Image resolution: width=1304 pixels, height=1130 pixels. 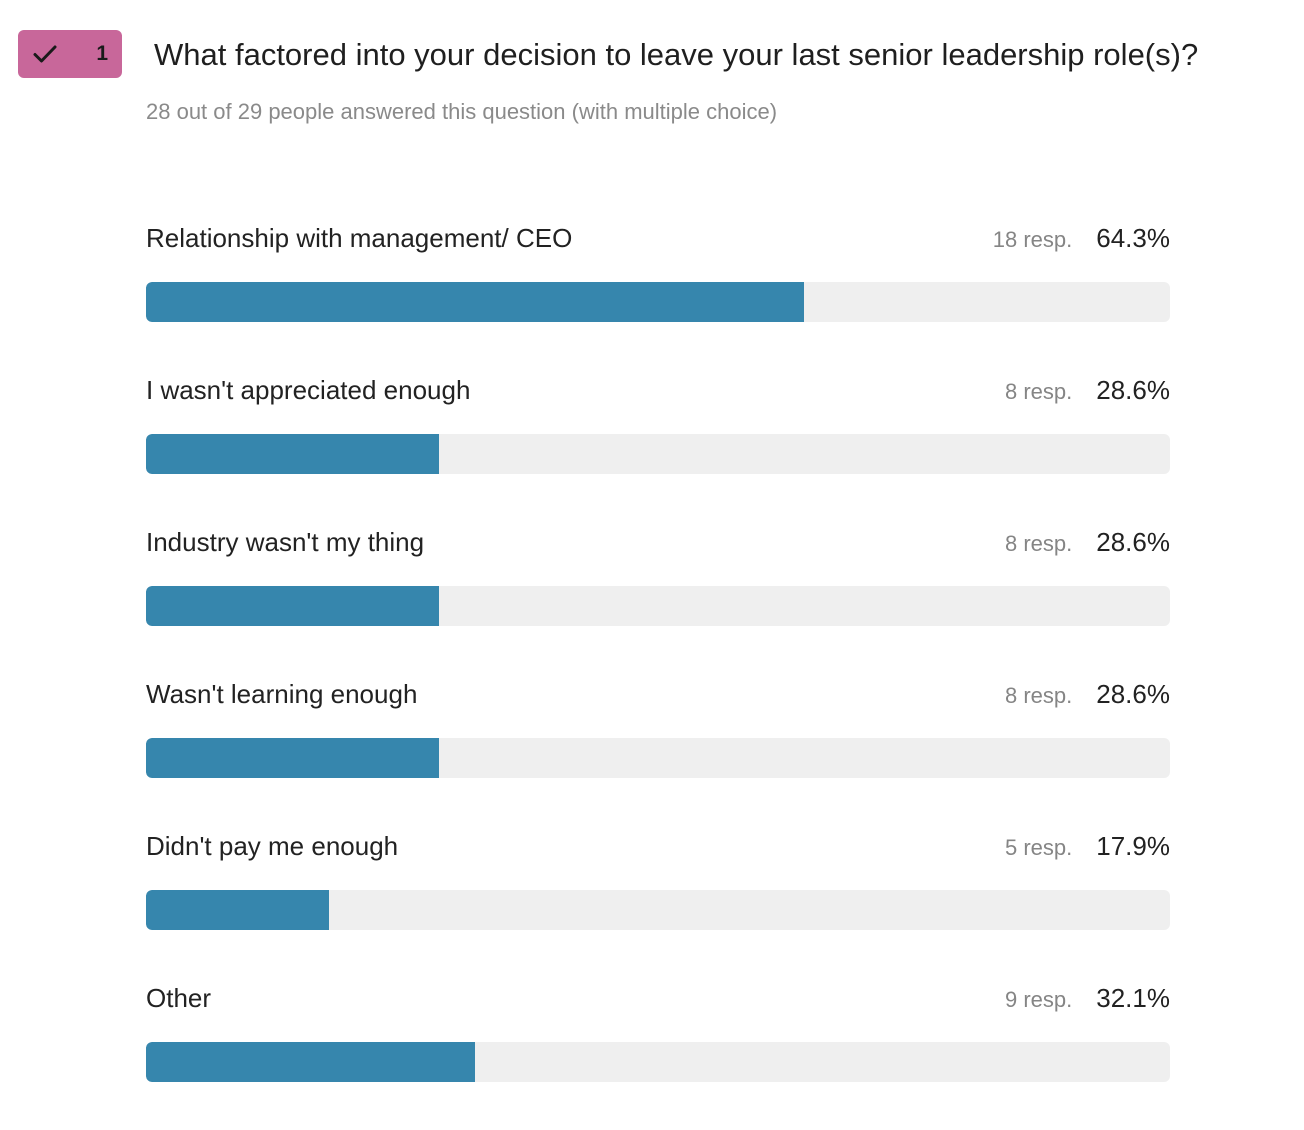 What do you see at coordinates (1081, 239) in the screenshot?
I see `bar-stats: 18 resp. 64.3%` at bounding box center [1081, 239].